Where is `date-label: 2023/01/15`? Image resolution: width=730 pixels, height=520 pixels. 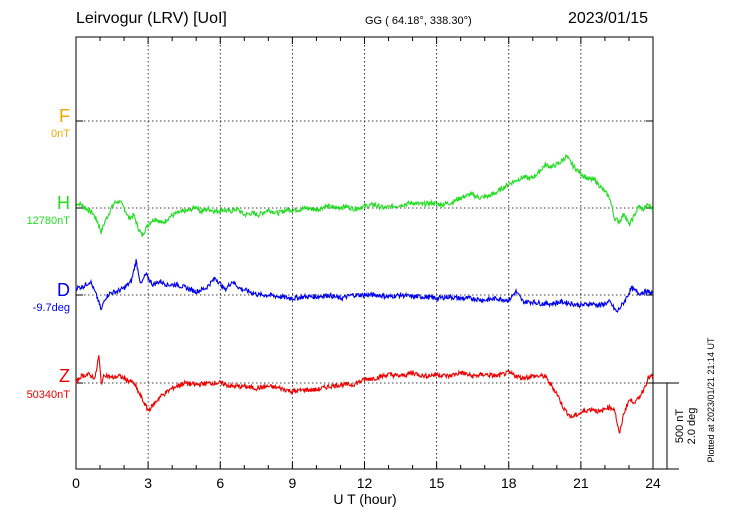
date-label: 2023/01/15 is located at coordinates (608, 18).